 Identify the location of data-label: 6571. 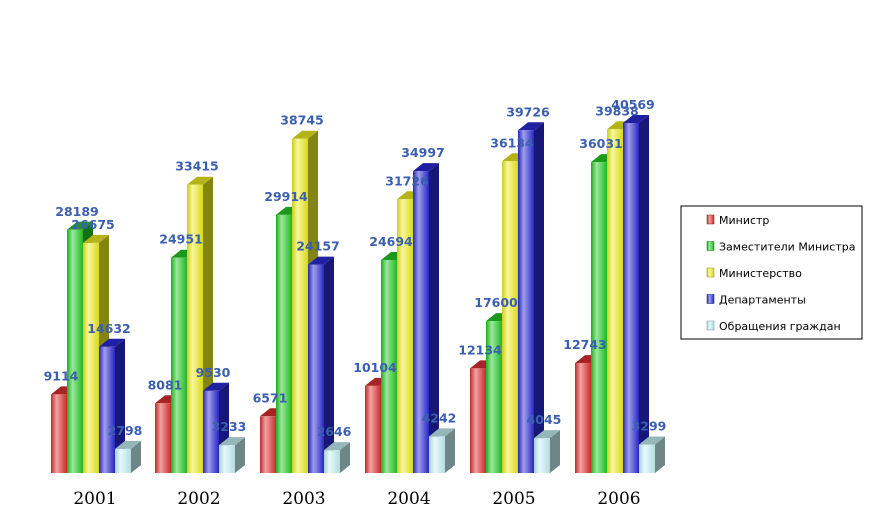
(270, 397).